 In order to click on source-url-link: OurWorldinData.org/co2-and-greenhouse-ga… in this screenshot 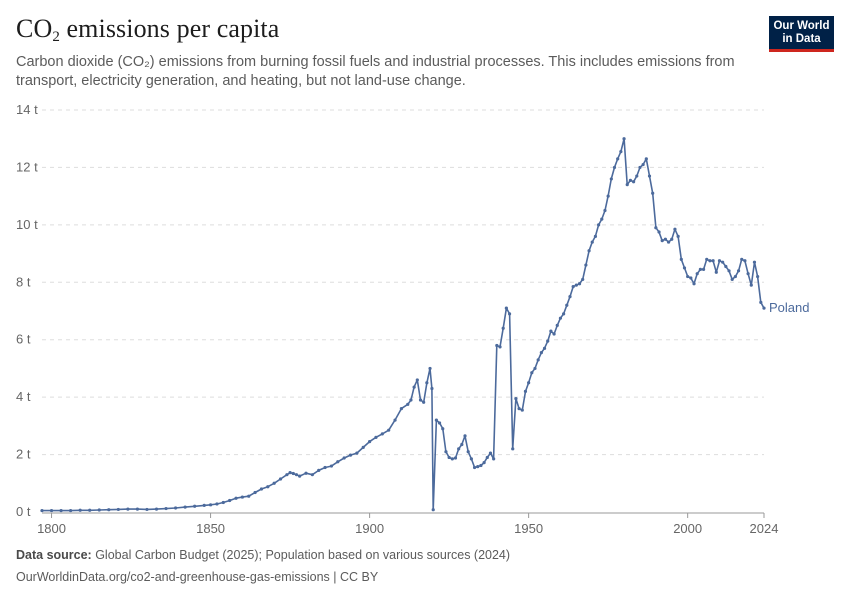, I will do `click(197, 577)`.